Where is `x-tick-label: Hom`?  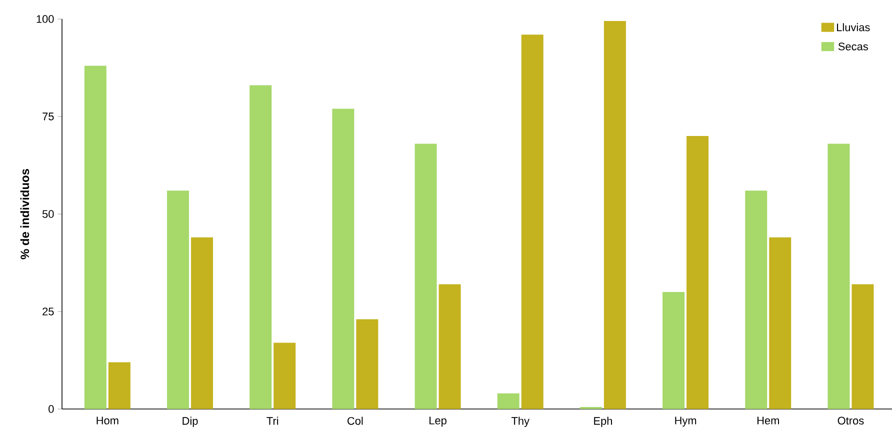
x-tick-label: Hom is located at coordinates (107, 420).